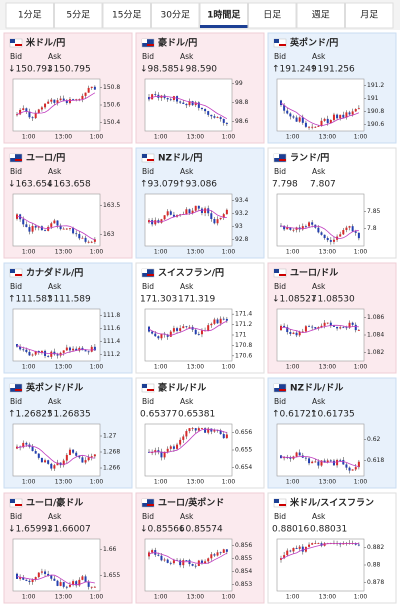  I want to click on tab-label: 15分足, so click(126, 15).